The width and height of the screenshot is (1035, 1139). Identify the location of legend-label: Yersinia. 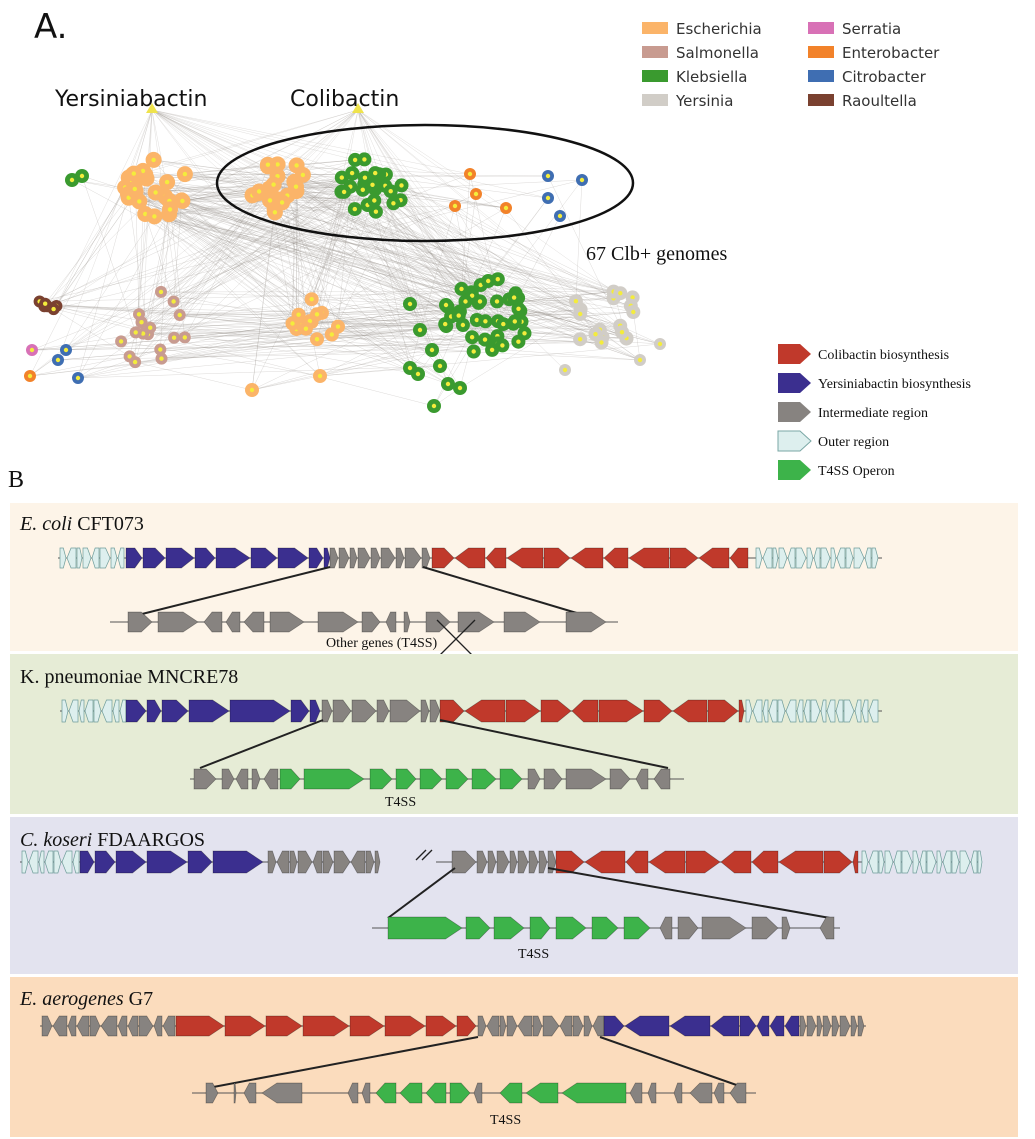
(704, 101).